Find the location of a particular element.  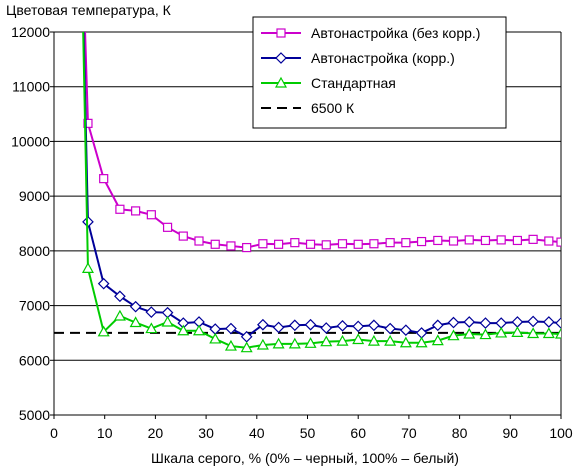

legend-box is located at coordinates (379, 72).